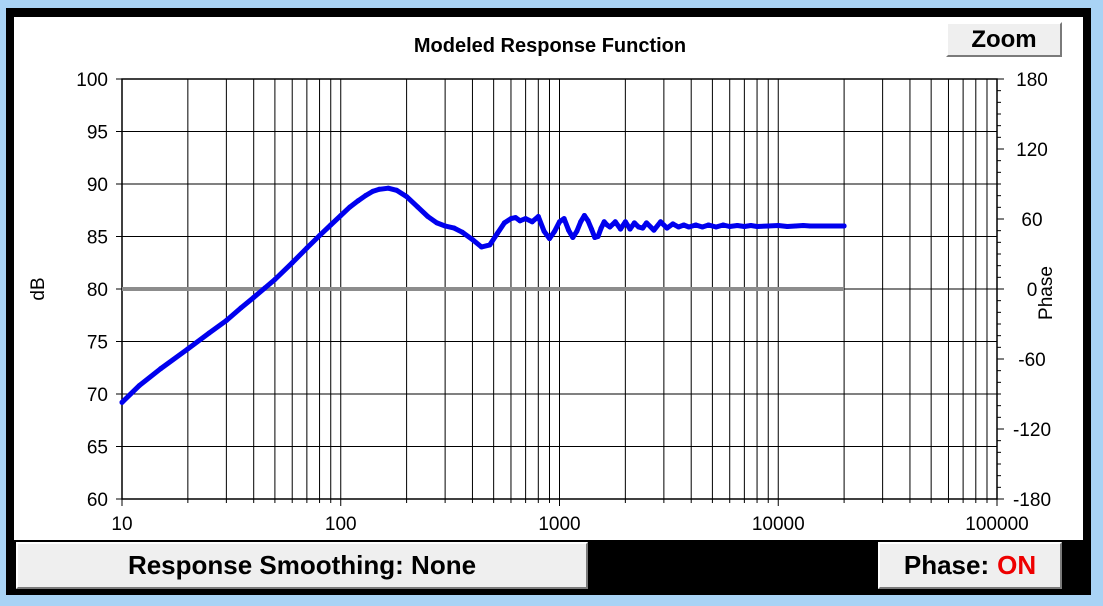  I want to click on x-tick-label: 10, so click(121, 524).